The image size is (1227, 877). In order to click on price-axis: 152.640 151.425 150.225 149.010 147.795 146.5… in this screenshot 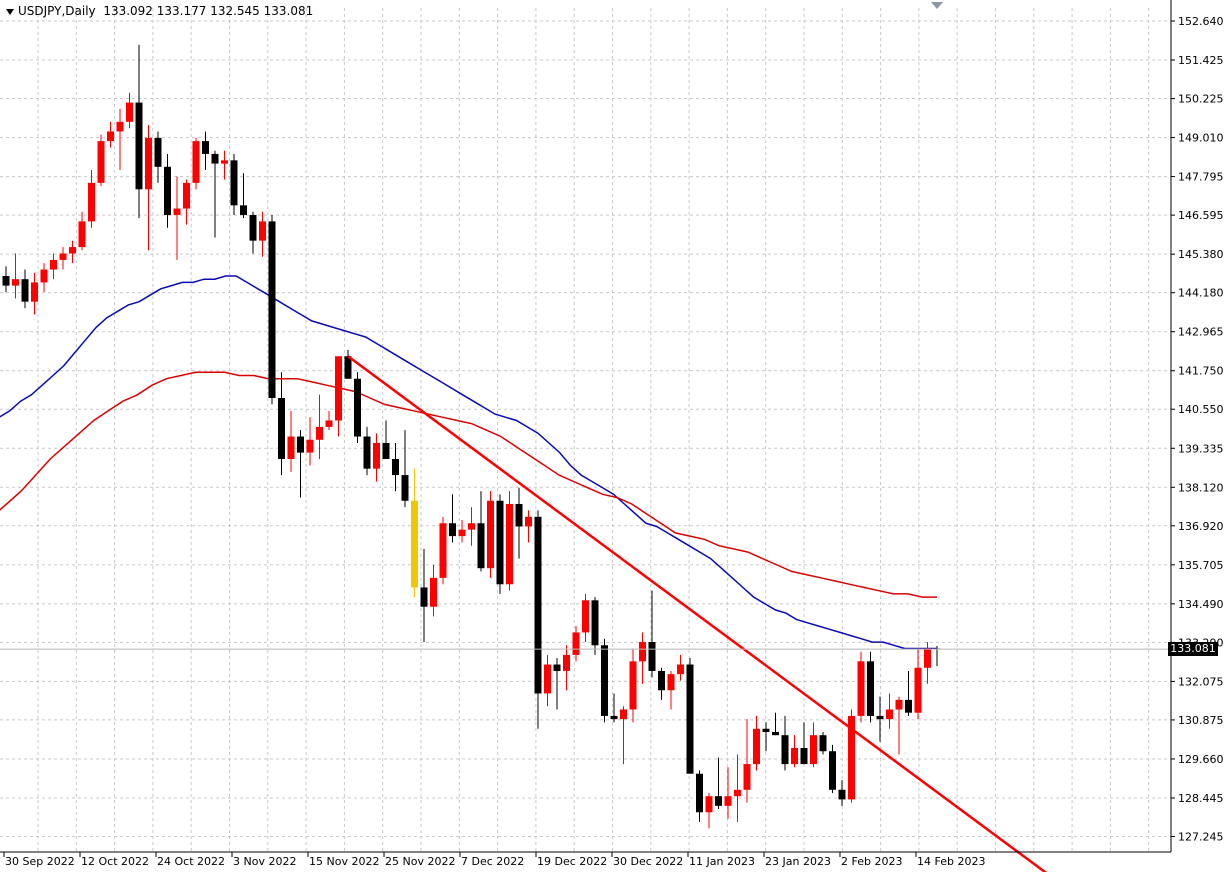, I will do `click(1197, 429)`.